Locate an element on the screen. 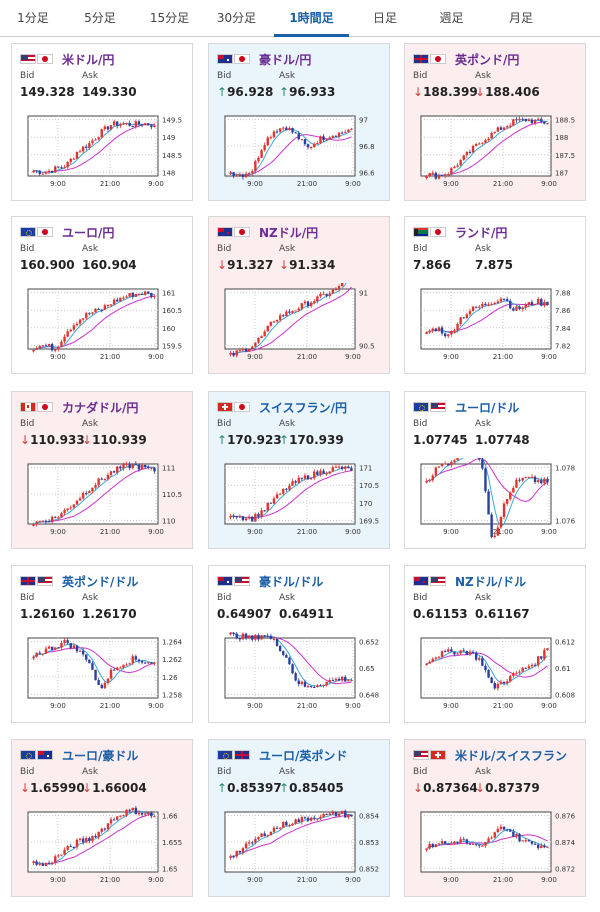 The image size is (600, 912). tab-5: 日足 is located at coordinates (384, 18).